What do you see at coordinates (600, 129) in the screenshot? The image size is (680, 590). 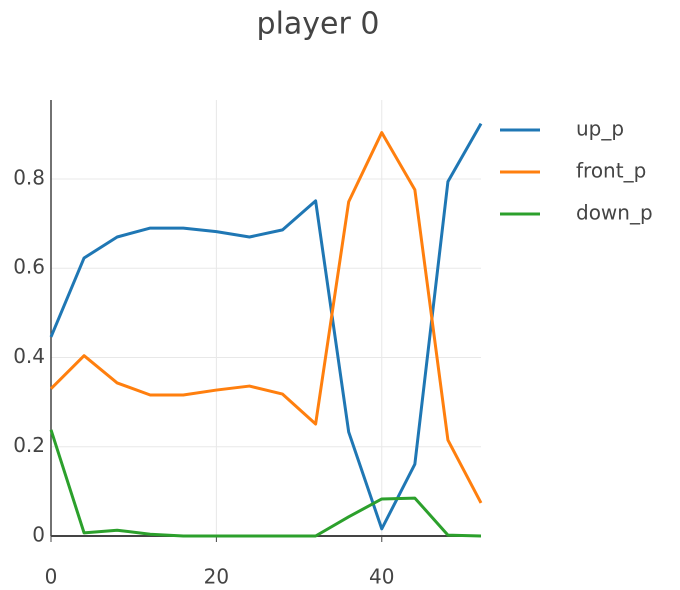 I see `legend-label: up_p` at bounding box center [600, 129].